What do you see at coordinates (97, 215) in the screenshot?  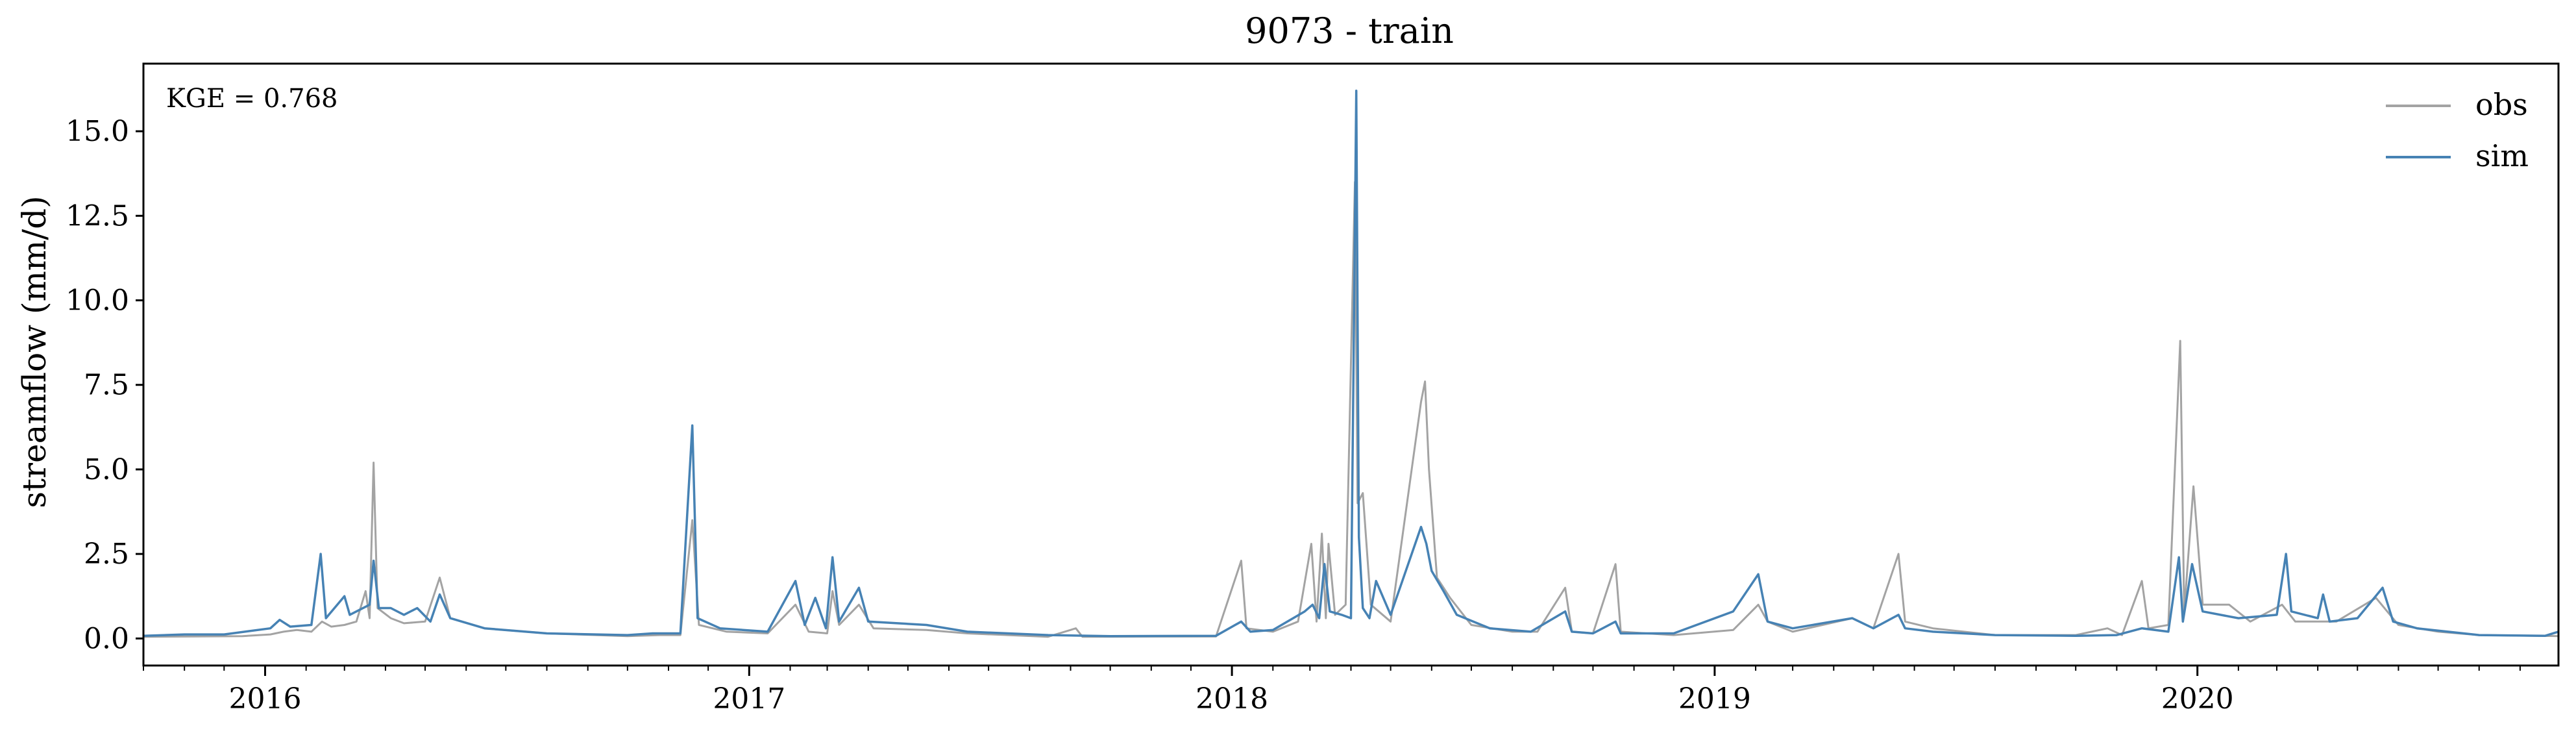 I see `y-tick-label: 12.5` at bounding box center [97, 215].